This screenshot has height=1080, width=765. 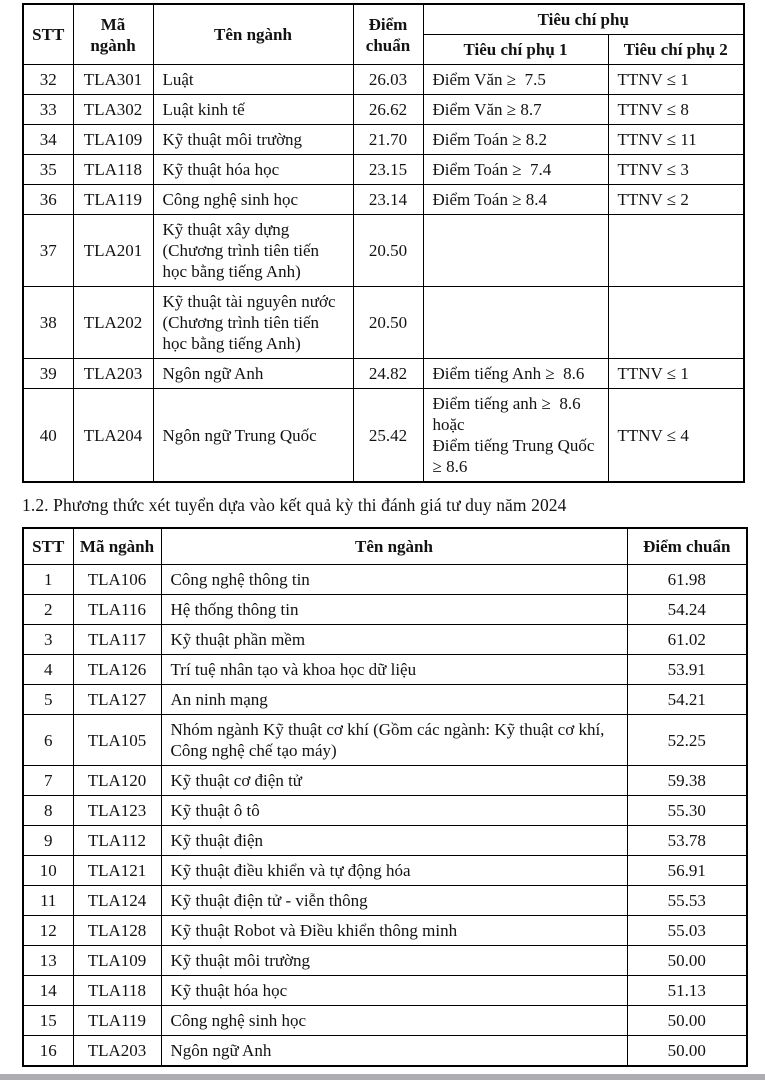 I want to click on cell-diem-chuan: 26.03, so click(x=388, y=79).